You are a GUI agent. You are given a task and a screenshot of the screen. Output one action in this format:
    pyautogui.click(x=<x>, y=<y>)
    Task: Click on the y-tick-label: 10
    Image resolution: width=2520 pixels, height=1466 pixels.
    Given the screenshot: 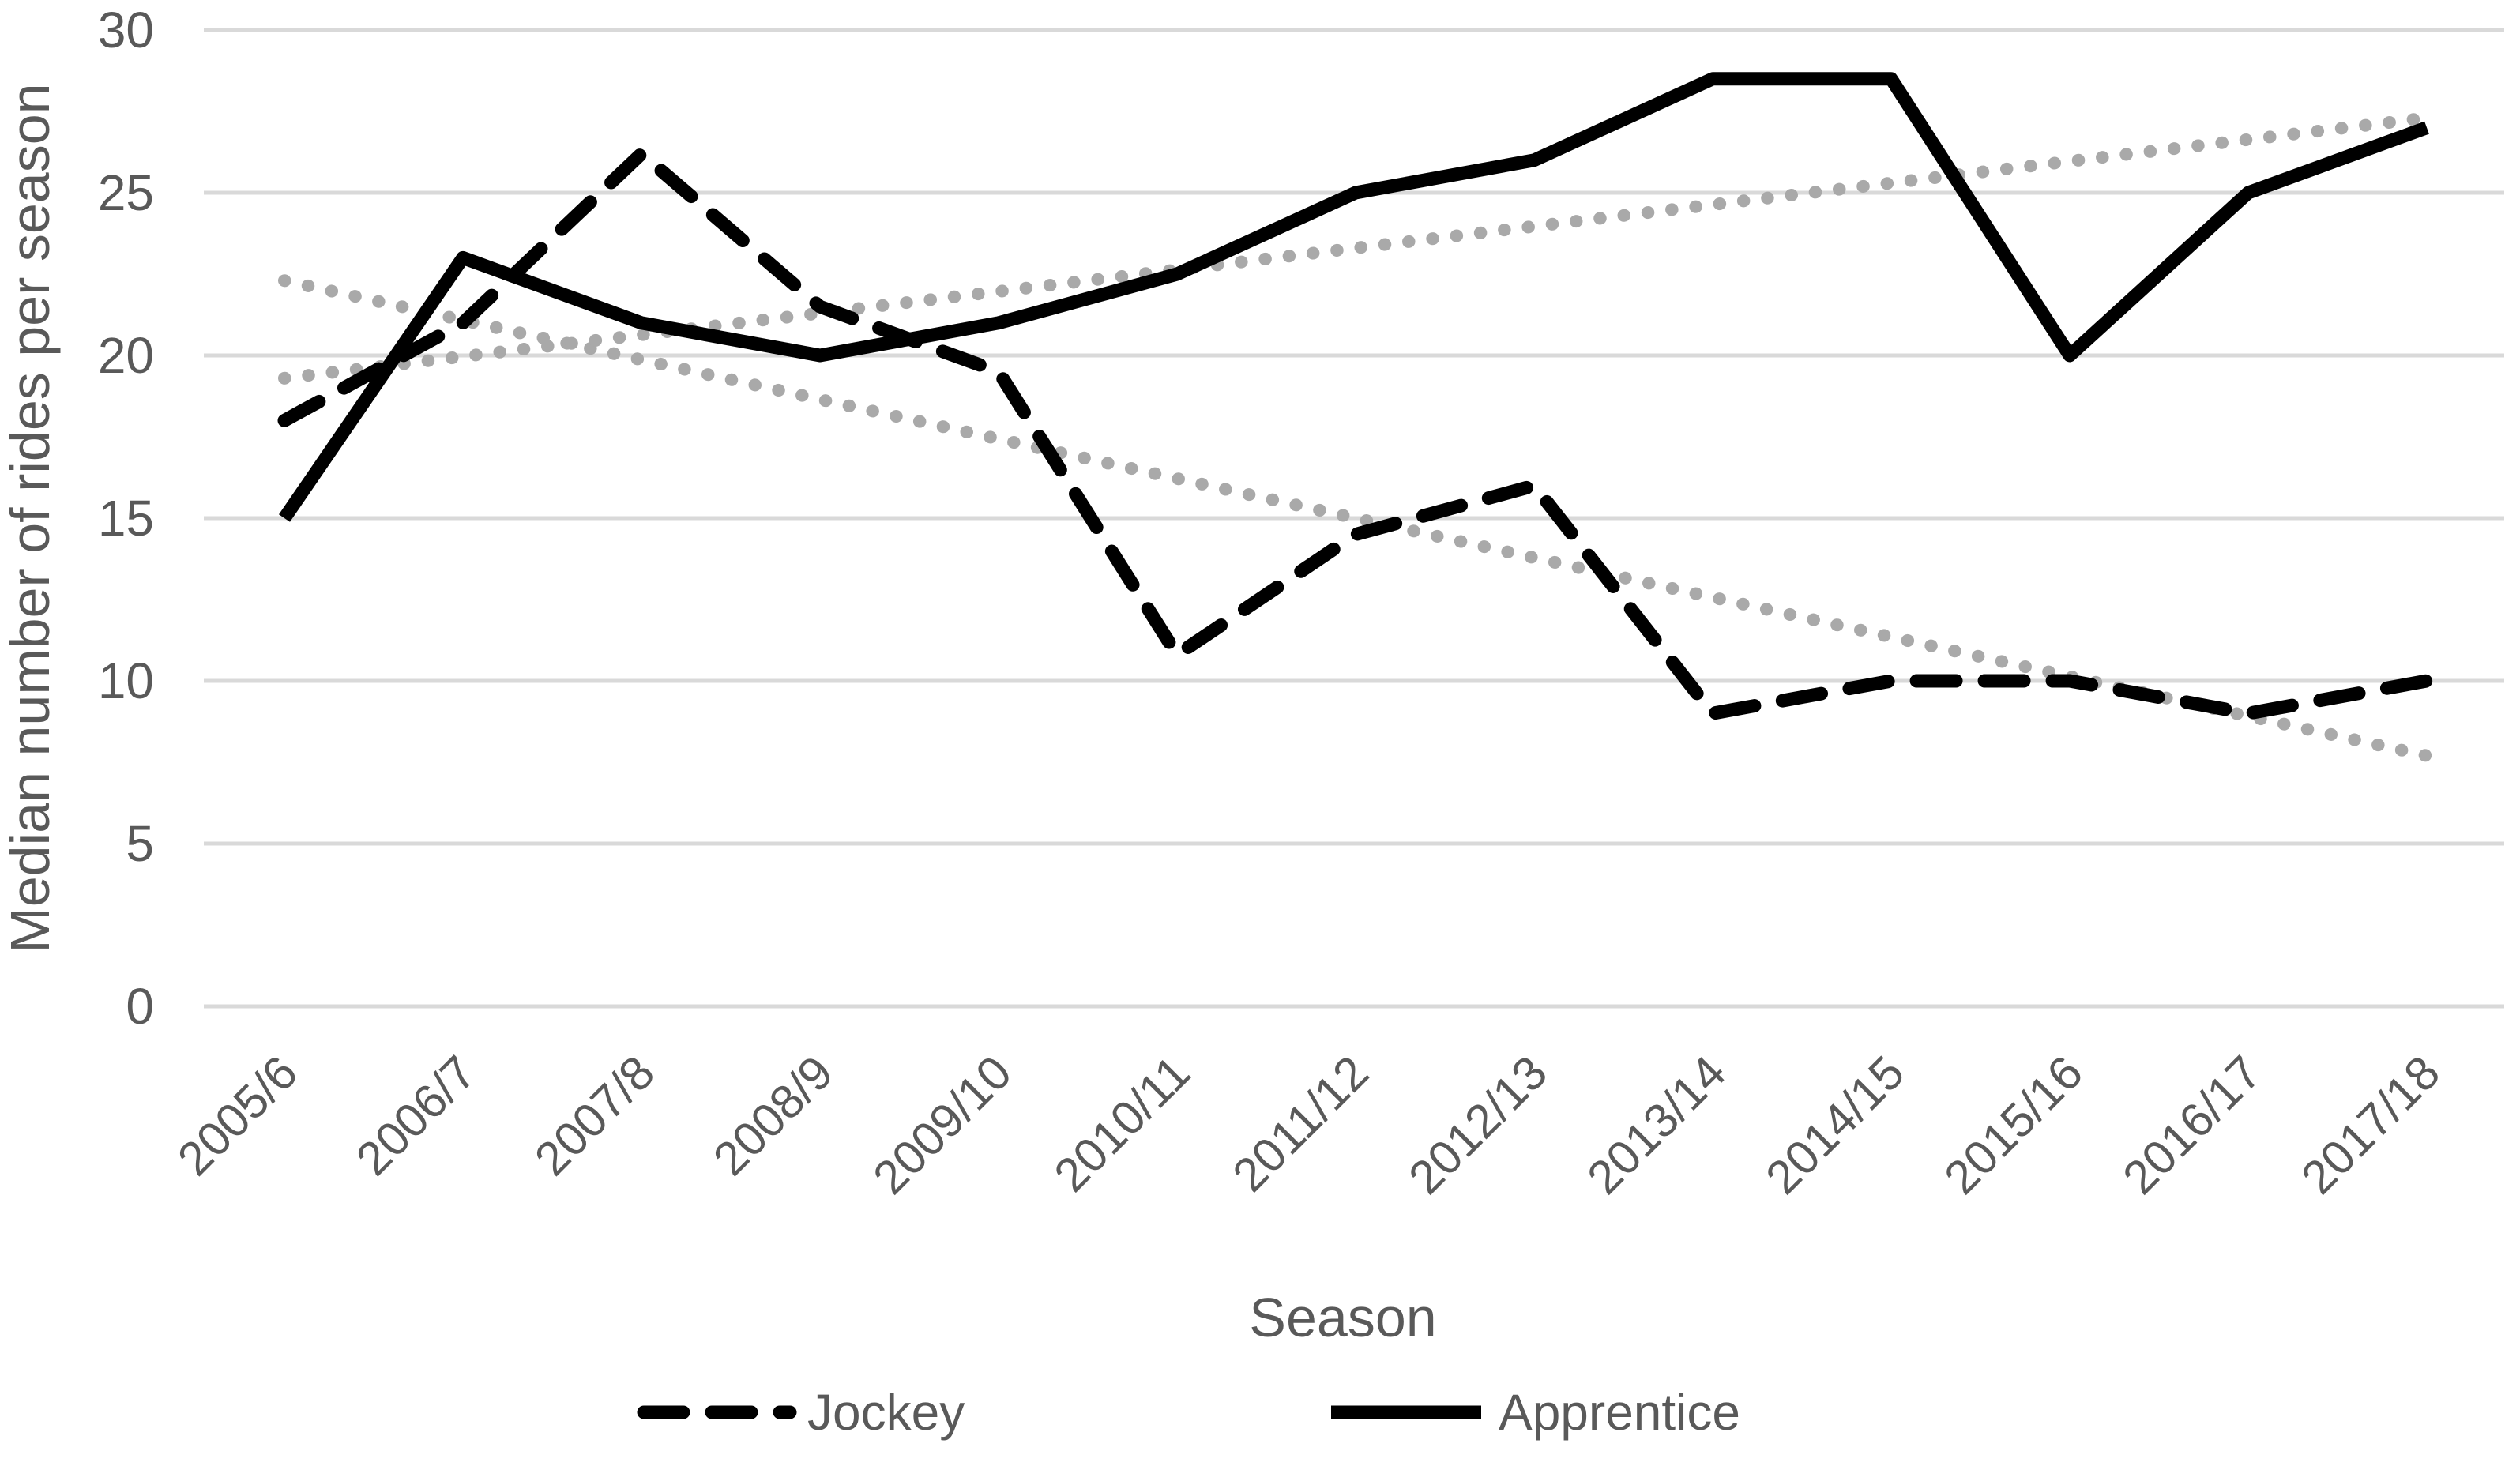 What is the action you would take?
    pyautogui.click(x=126, y=680)
    